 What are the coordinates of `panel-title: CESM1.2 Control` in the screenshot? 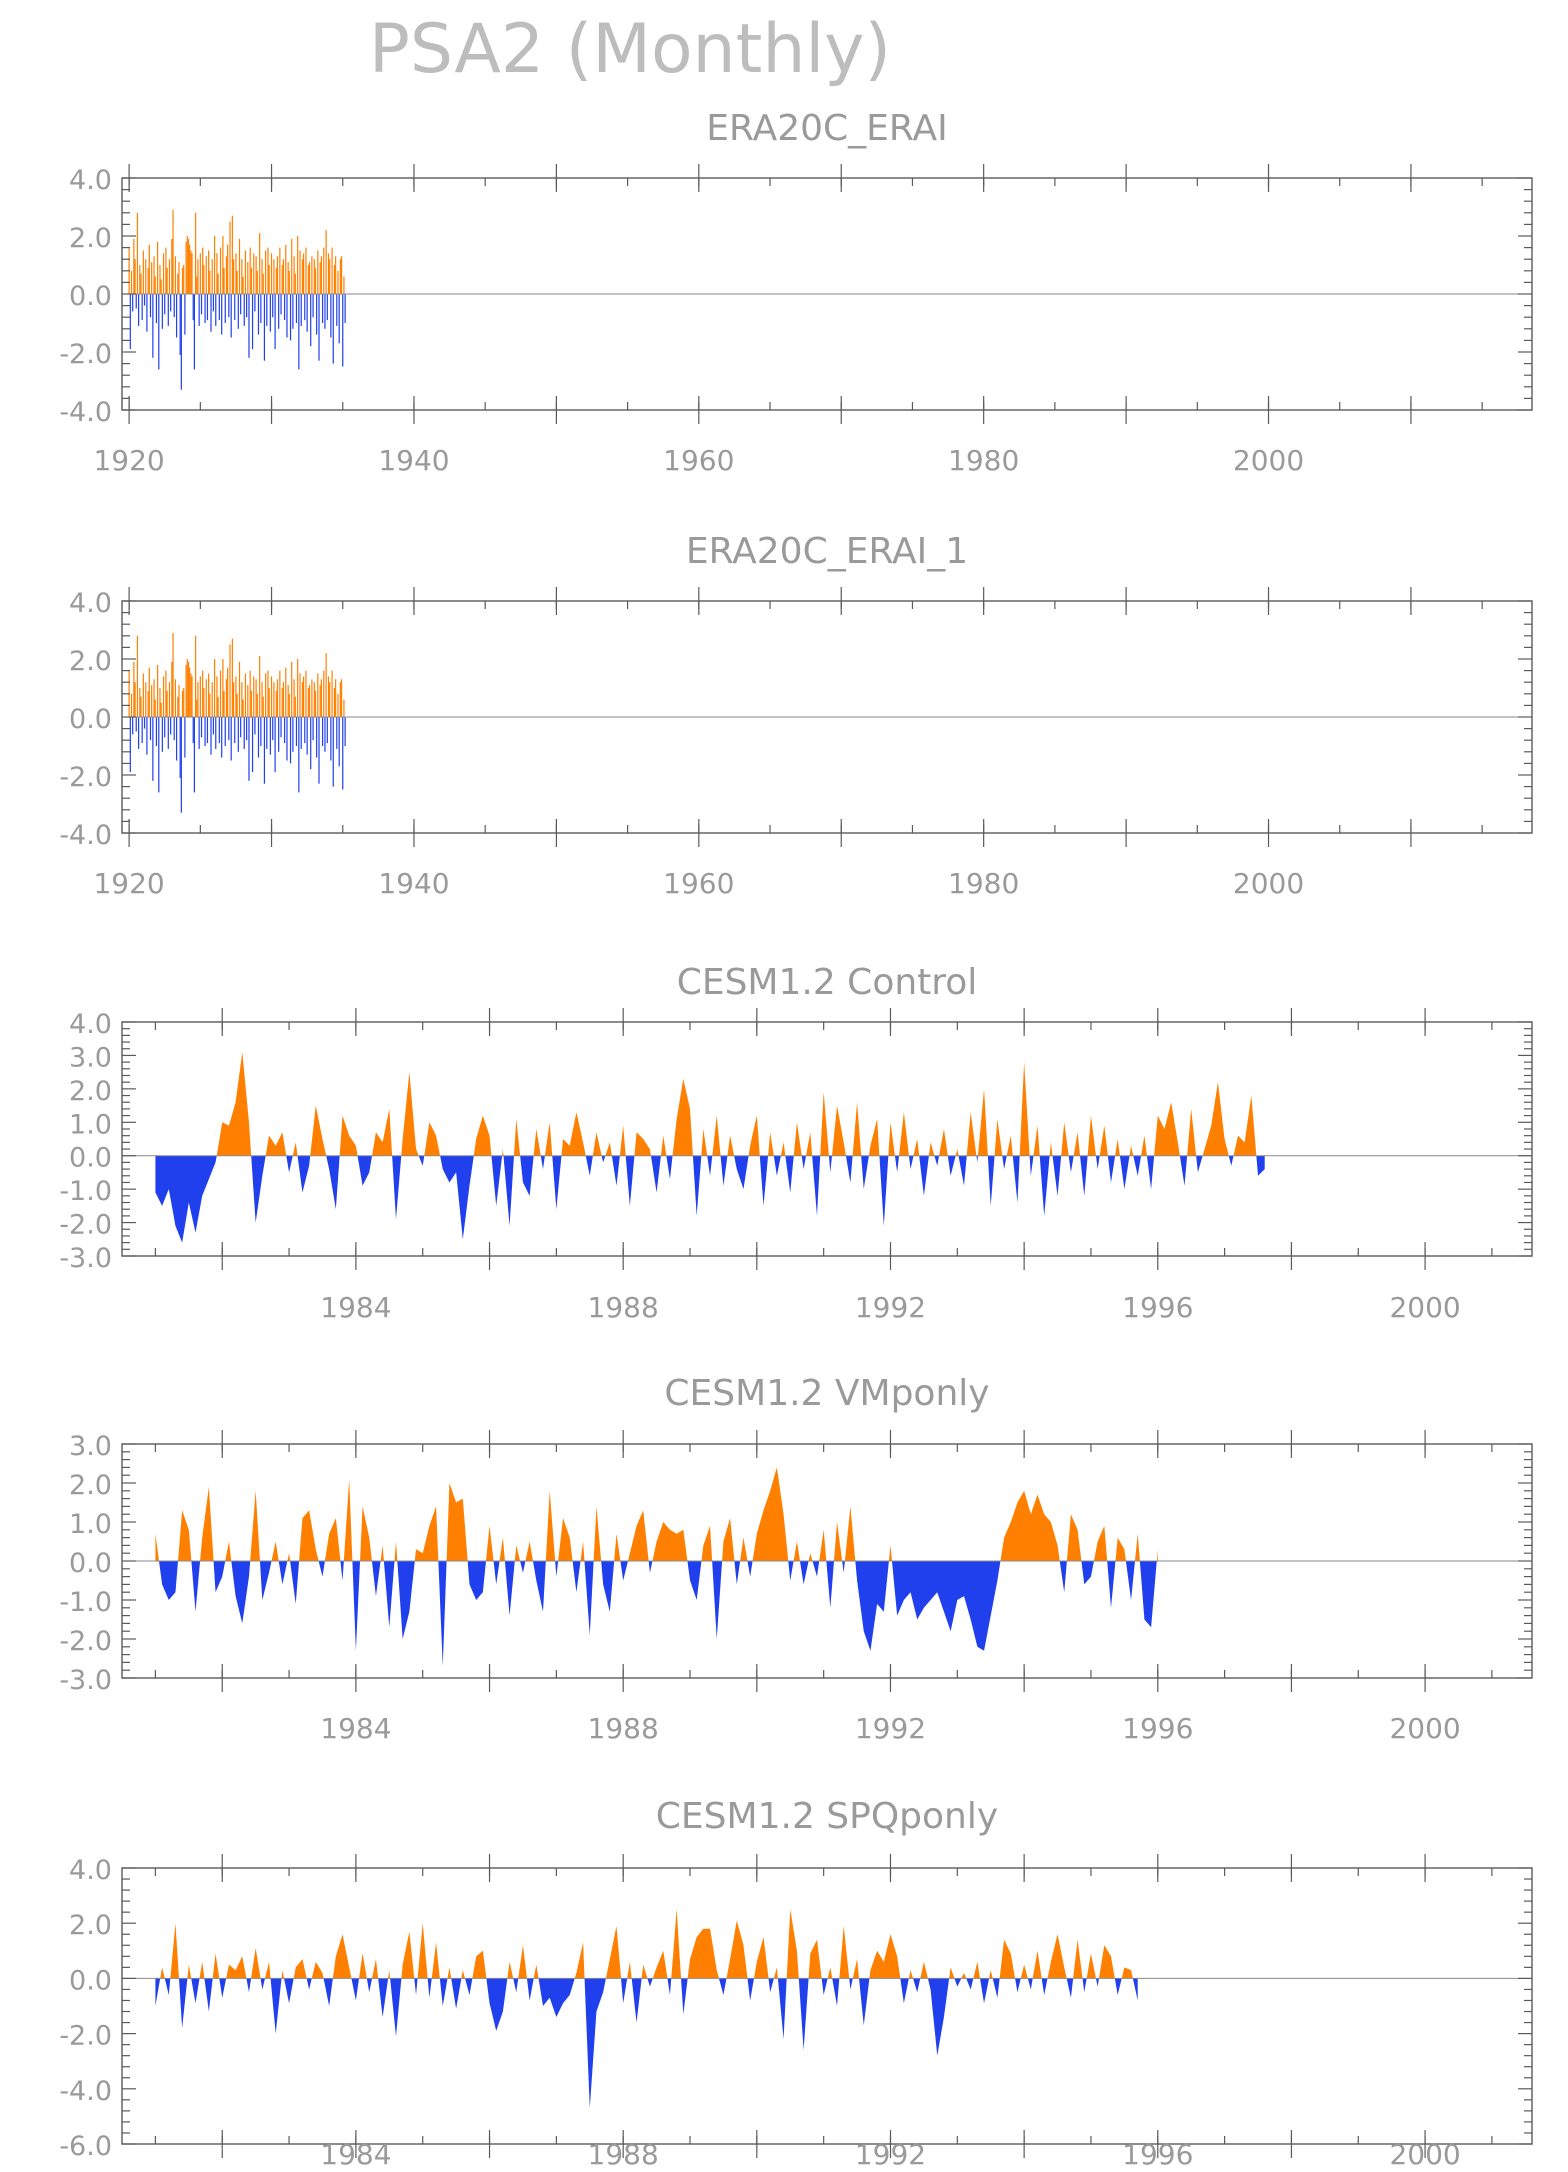 It's located at (827, 982).